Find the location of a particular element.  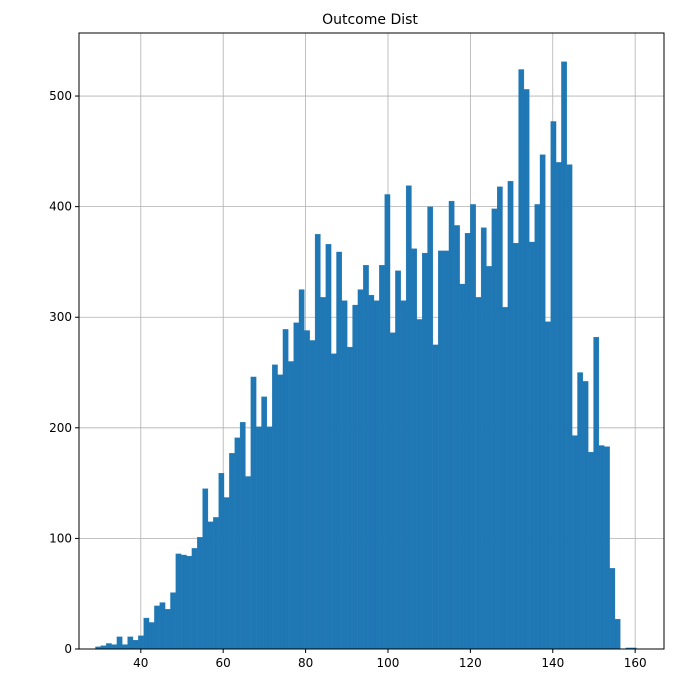

x-tick-label: 120 is located at coordinates (470, 663).